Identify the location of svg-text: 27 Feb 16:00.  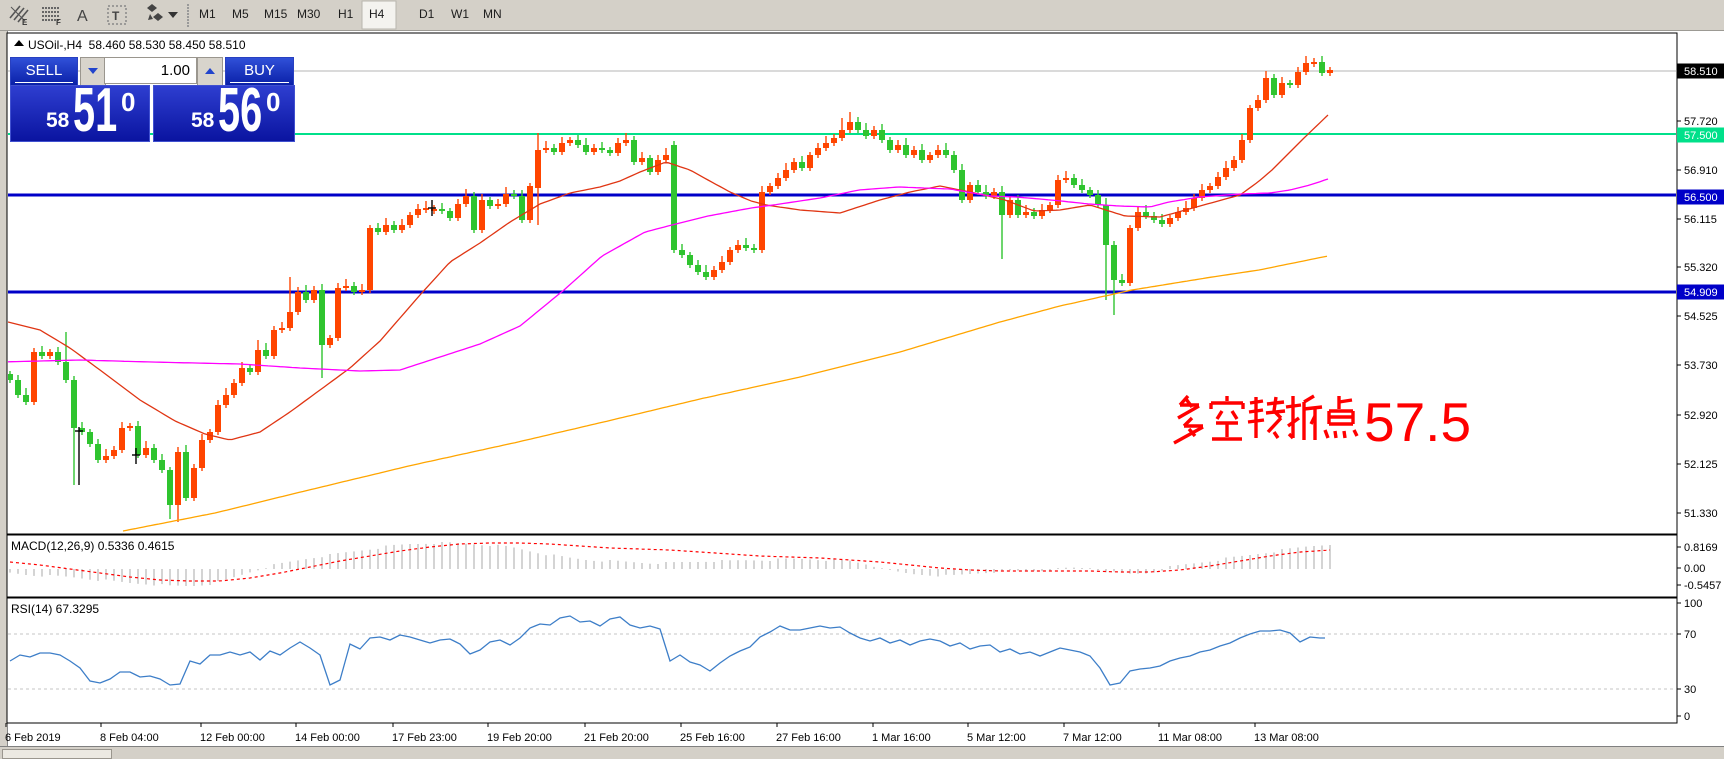
(808, 738).